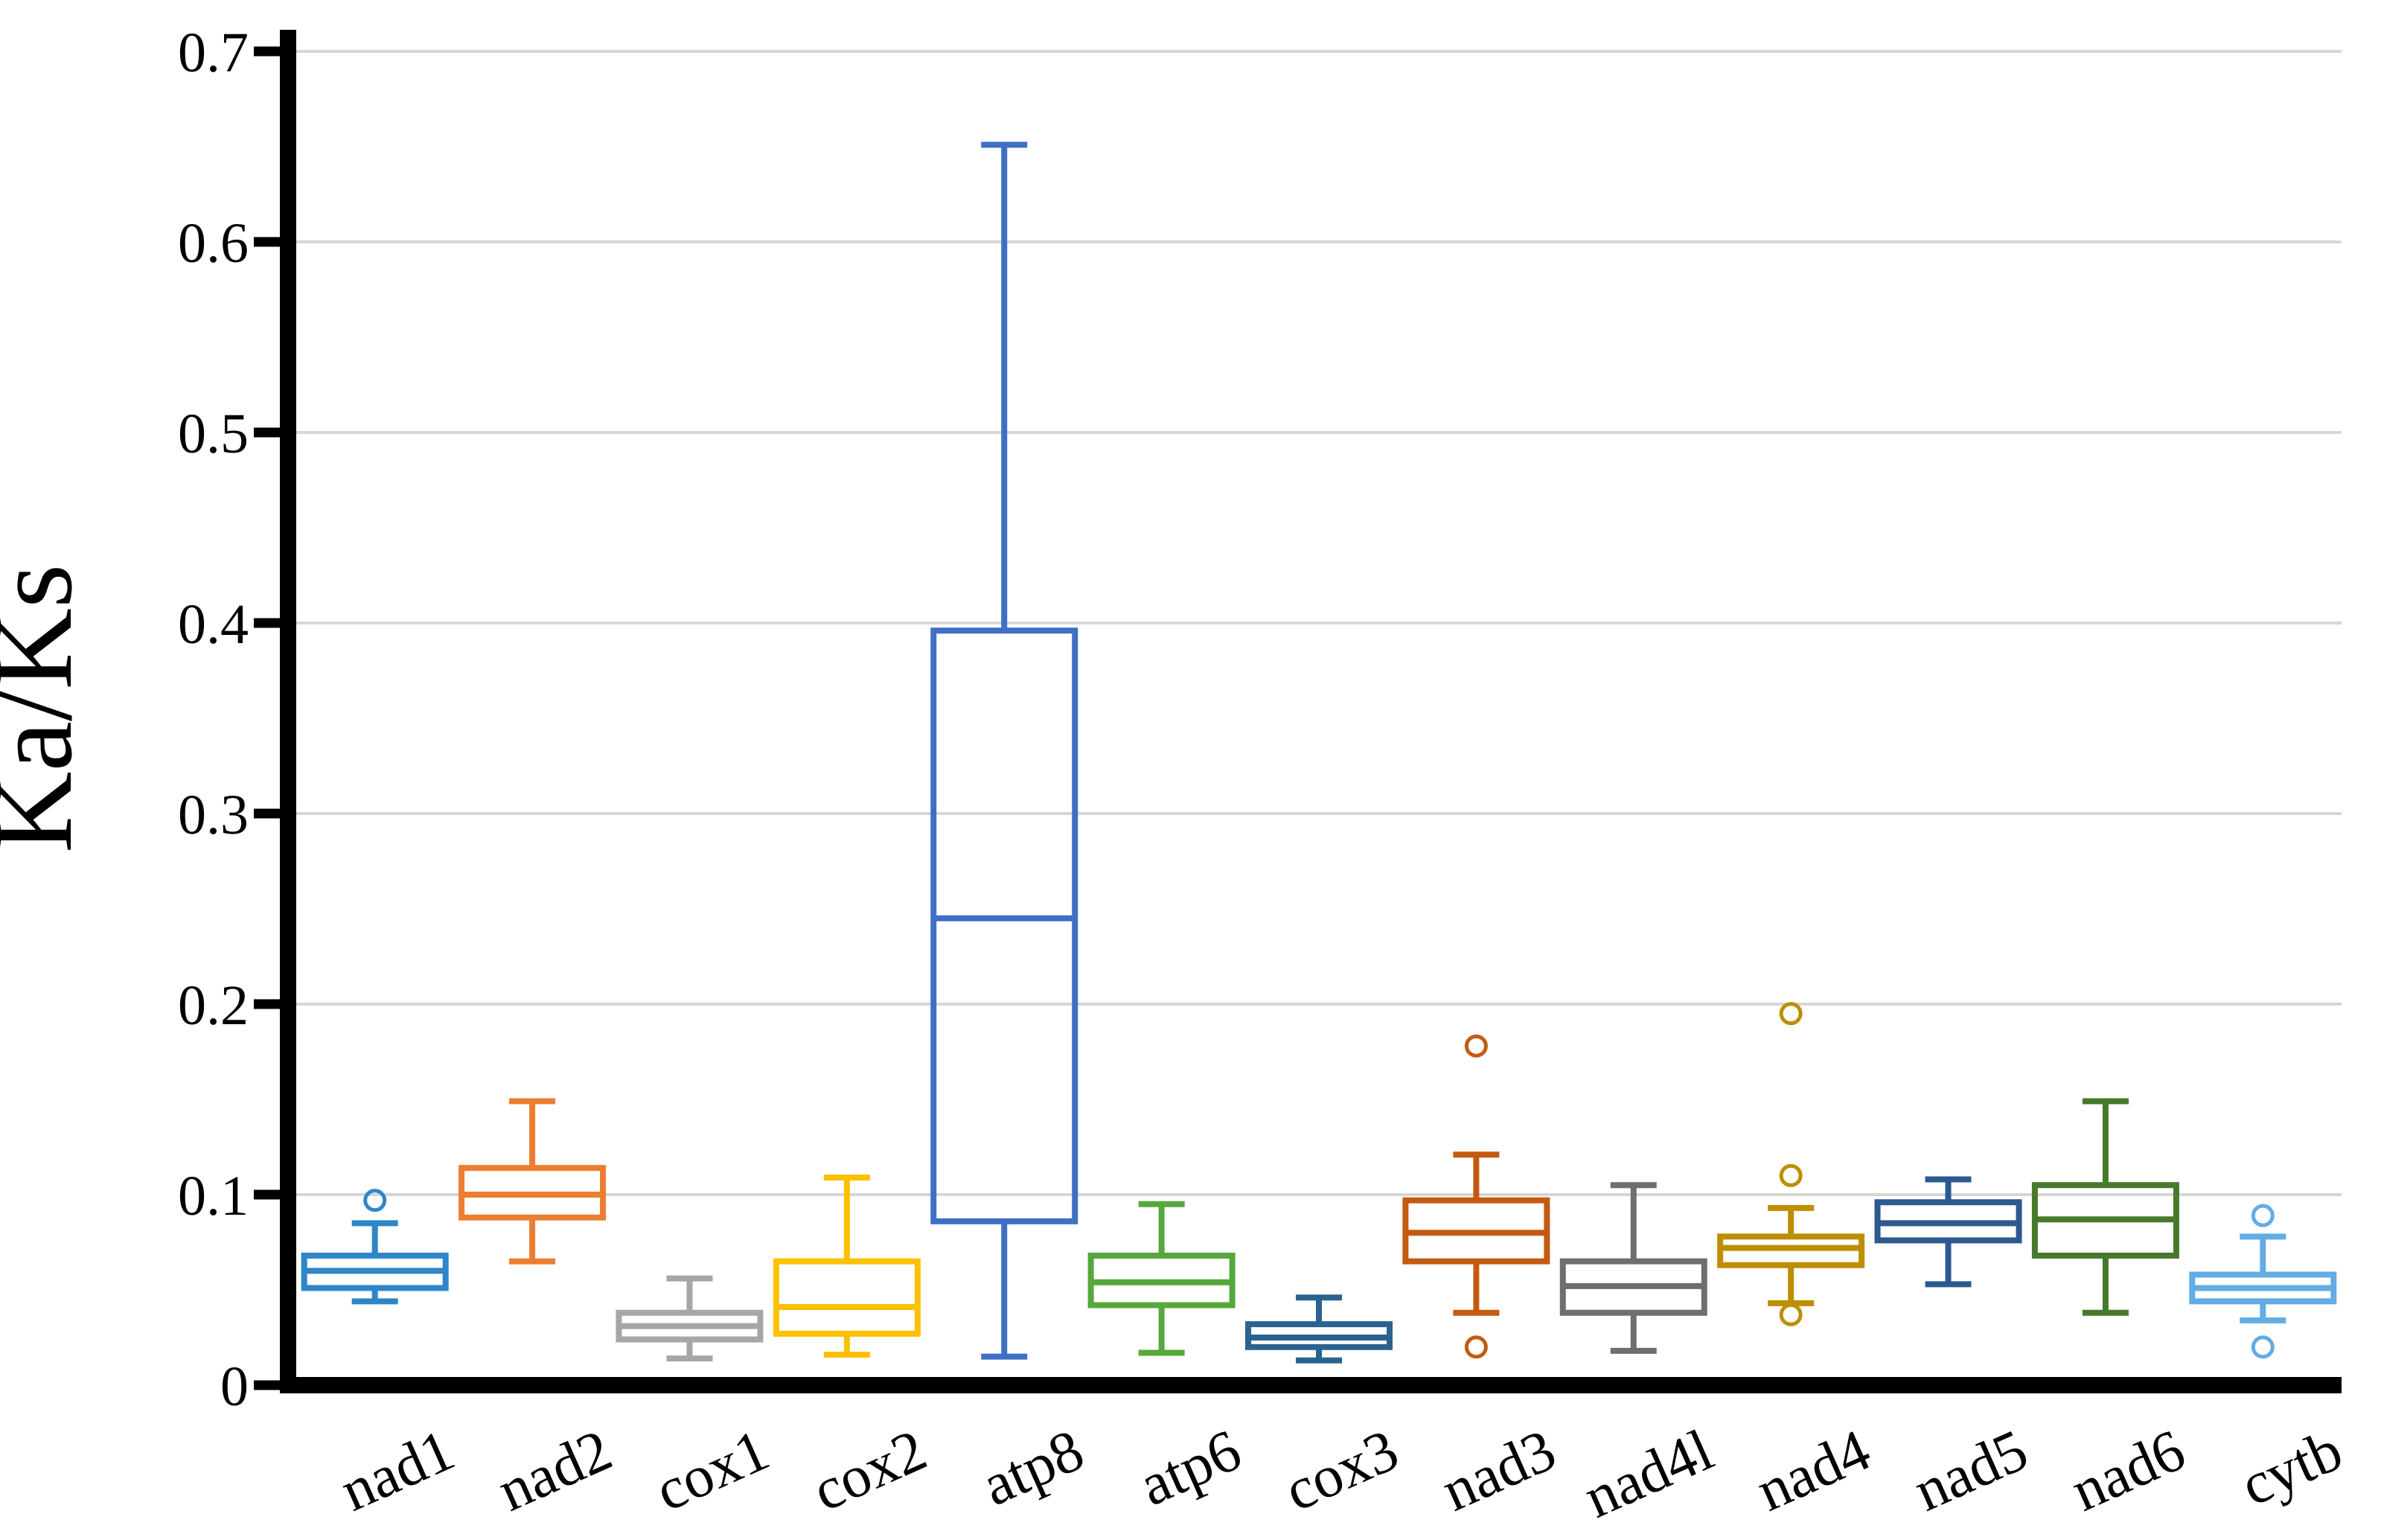 This screenshot has height=1540, width=2381. What do you see at coordinates (213, 1006) in the screenshot?
I see `y-tick-label-0.2: 0.2` at bounding box center [213, 1006].